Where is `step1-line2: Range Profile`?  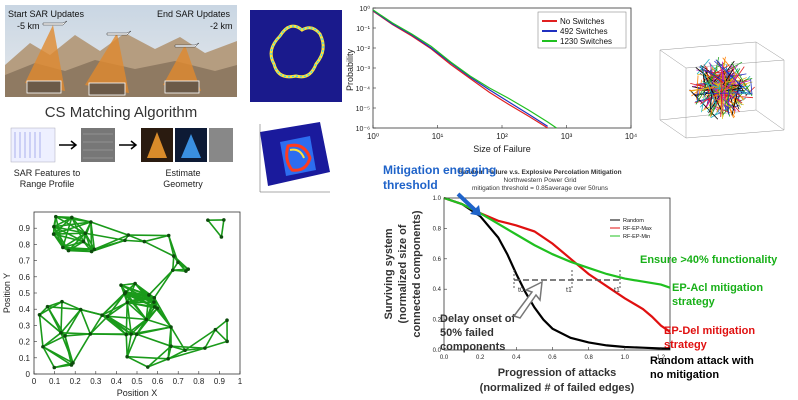
step1-line2: Range Profile is located at coordinates (47, 184).